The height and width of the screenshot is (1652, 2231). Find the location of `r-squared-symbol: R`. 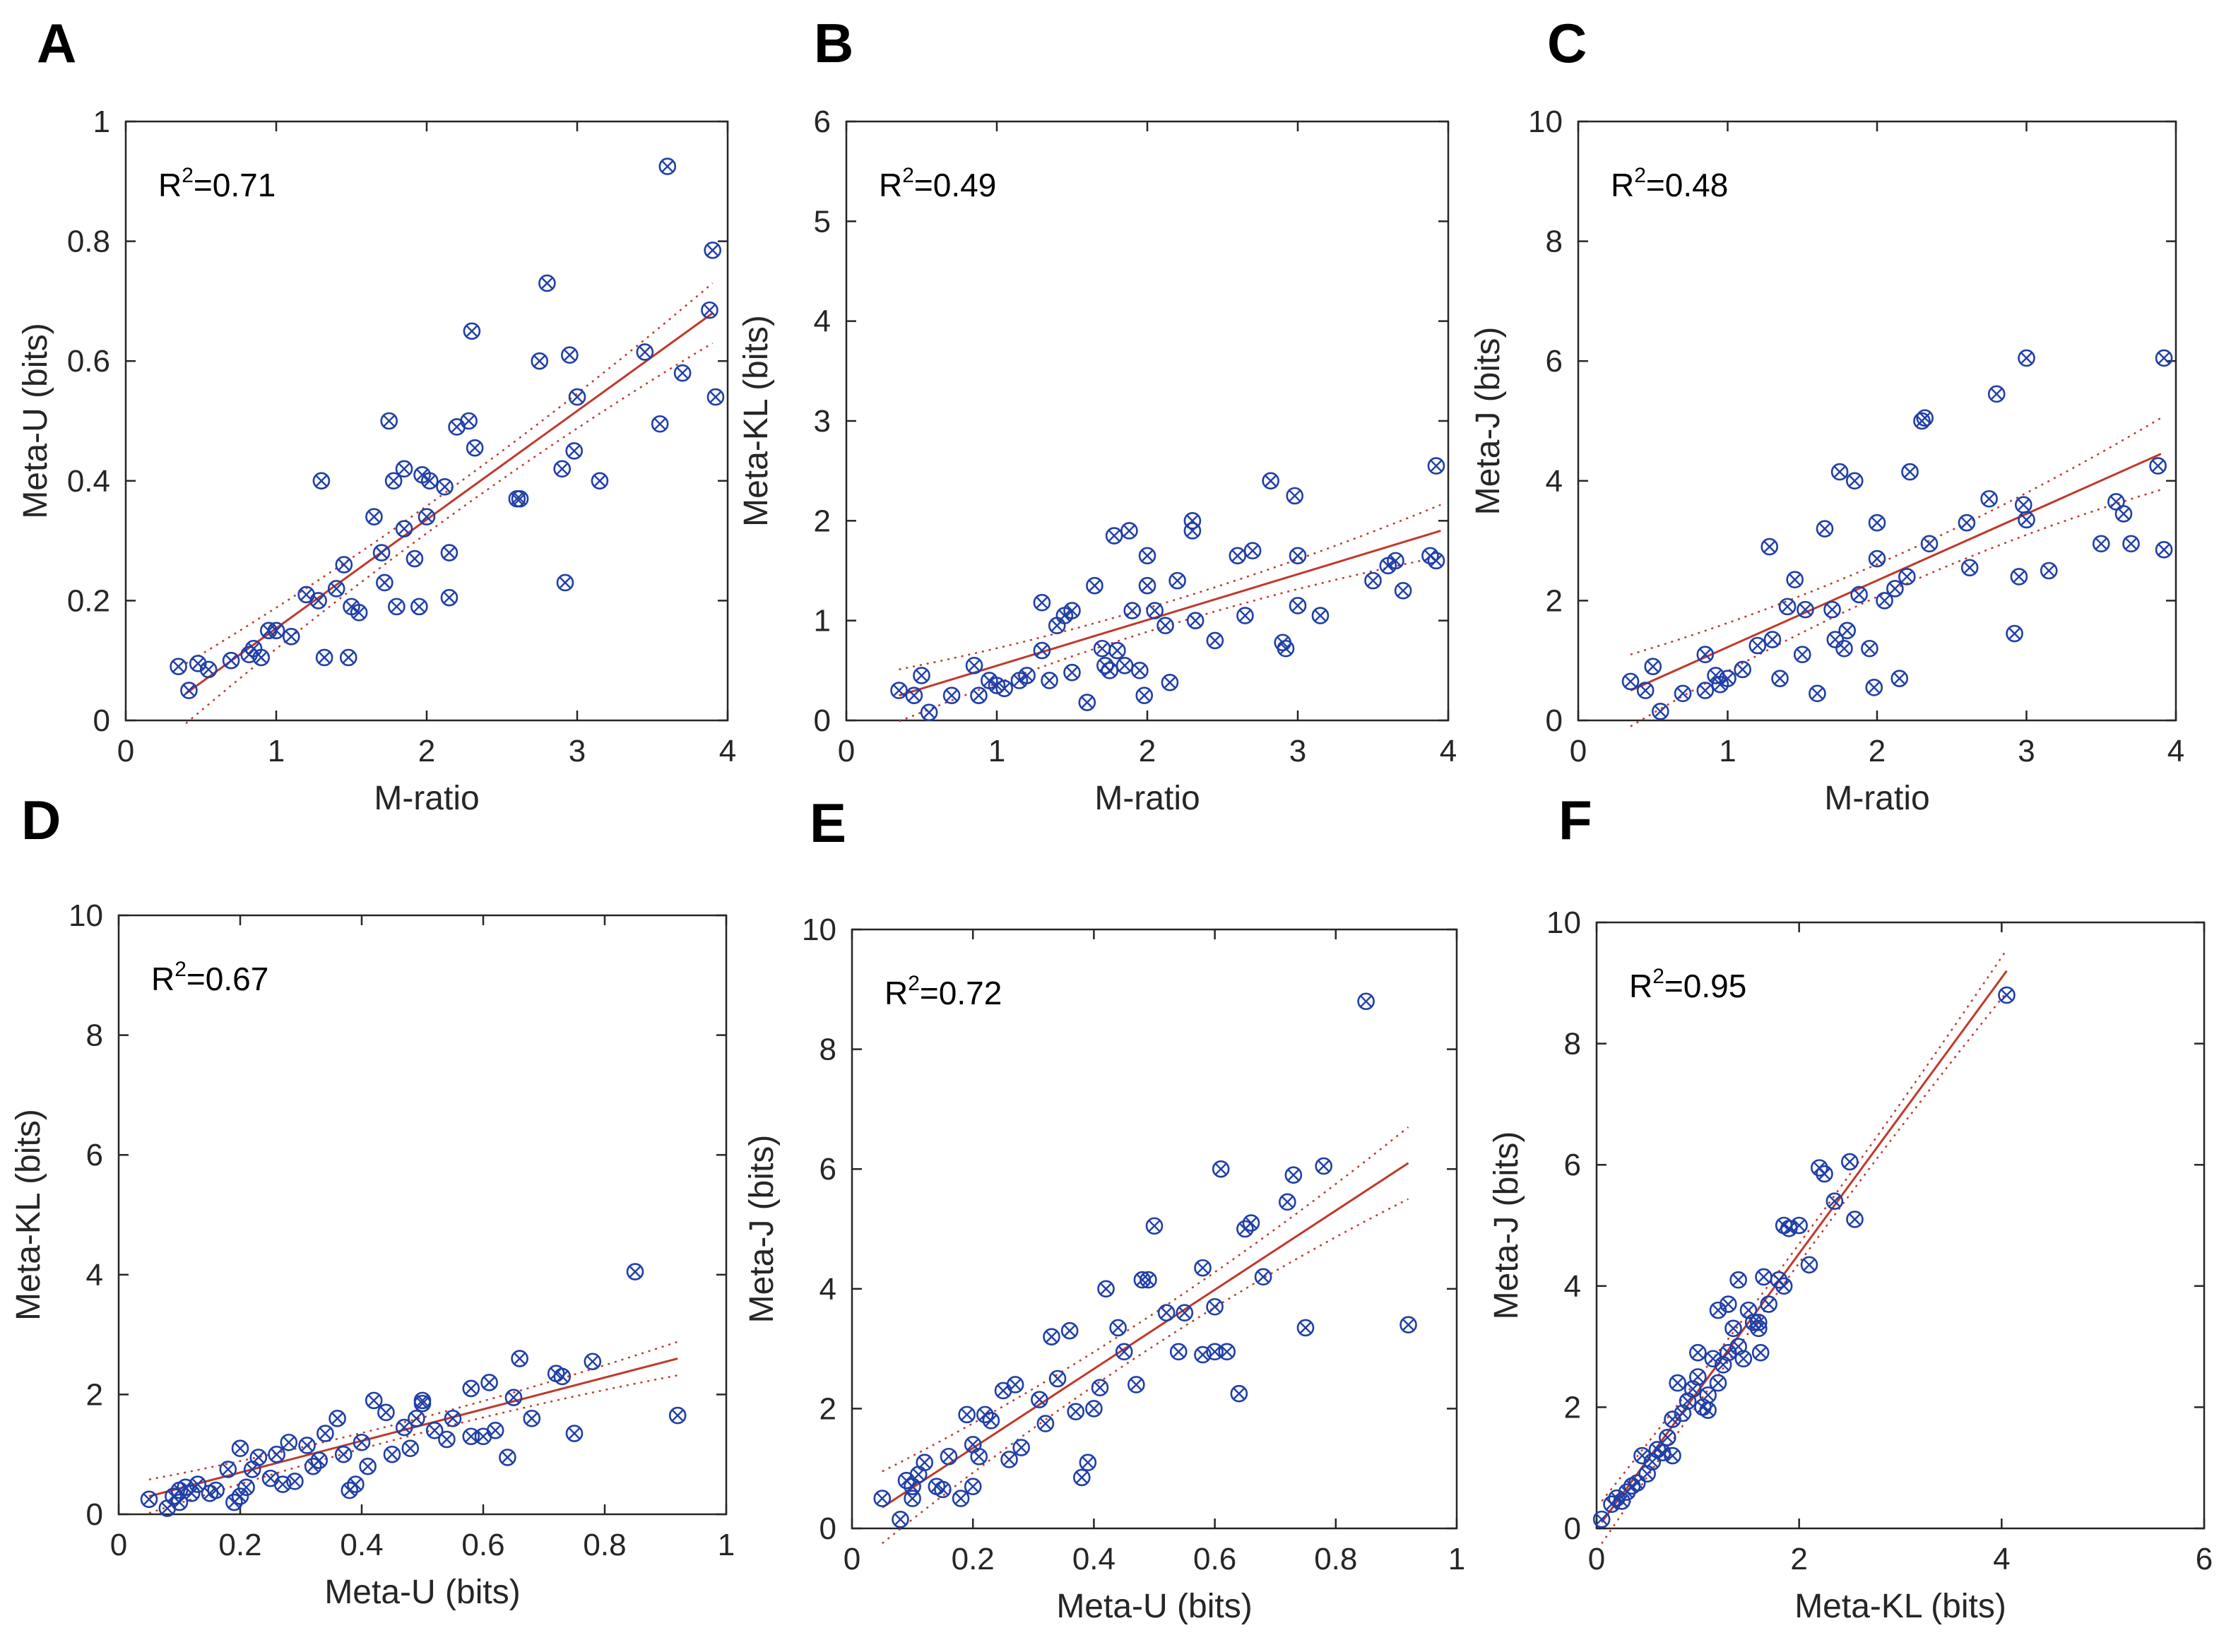

r-squared-symbol: R is located at coordinates (1640, 986).